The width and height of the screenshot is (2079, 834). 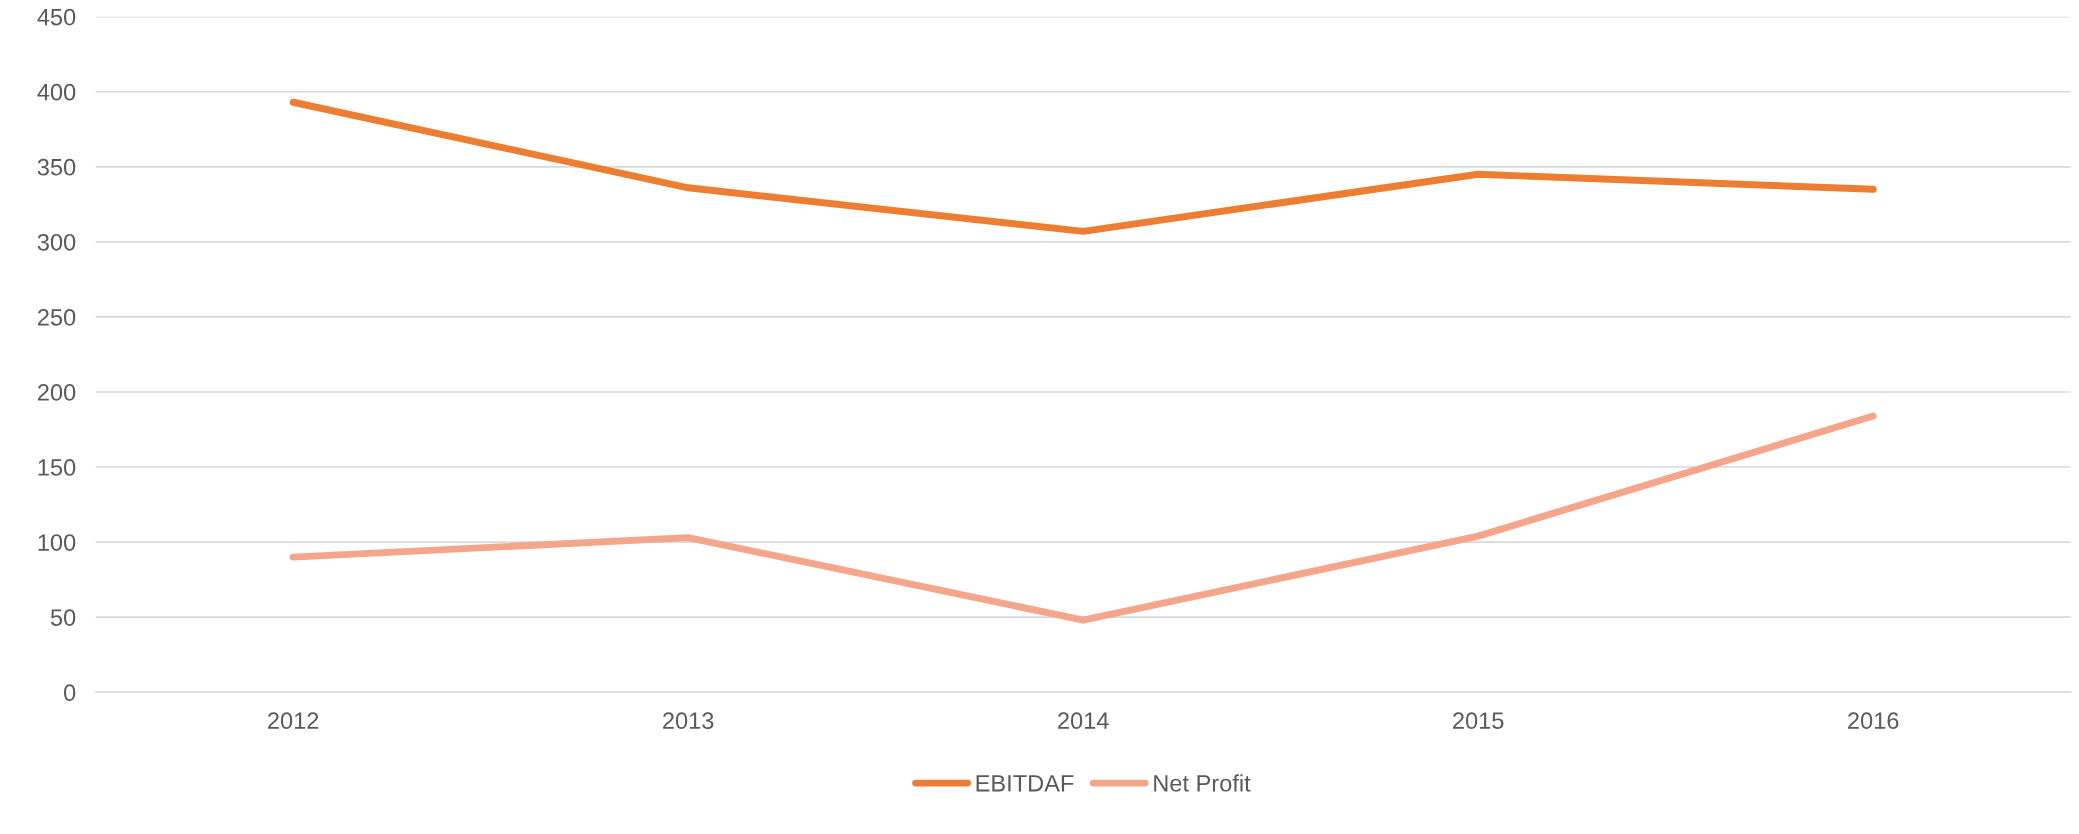 What do you see at coordinates (1478, 721) in the screenshot?
I see `x-tick-label: 2015` at bounding box center [1478, 721].